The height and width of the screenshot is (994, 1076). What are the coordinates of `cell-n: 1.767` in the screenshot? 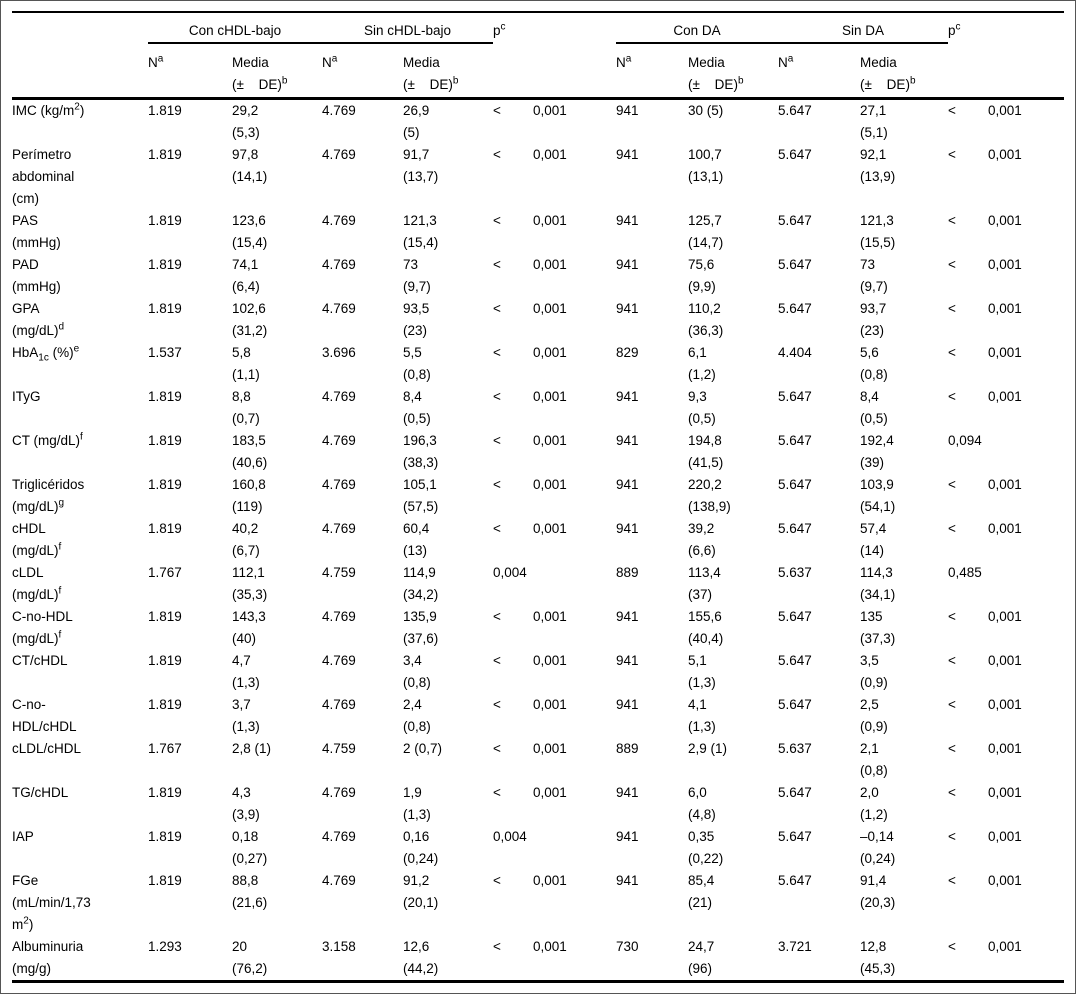 It's located at (165, 748).